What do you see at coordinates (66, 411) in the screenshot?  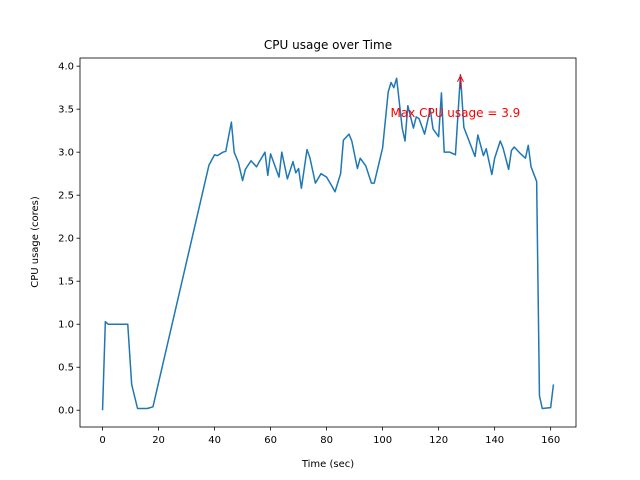 I see `y-tick-label: 0.0` at bounding box center [66, 411].